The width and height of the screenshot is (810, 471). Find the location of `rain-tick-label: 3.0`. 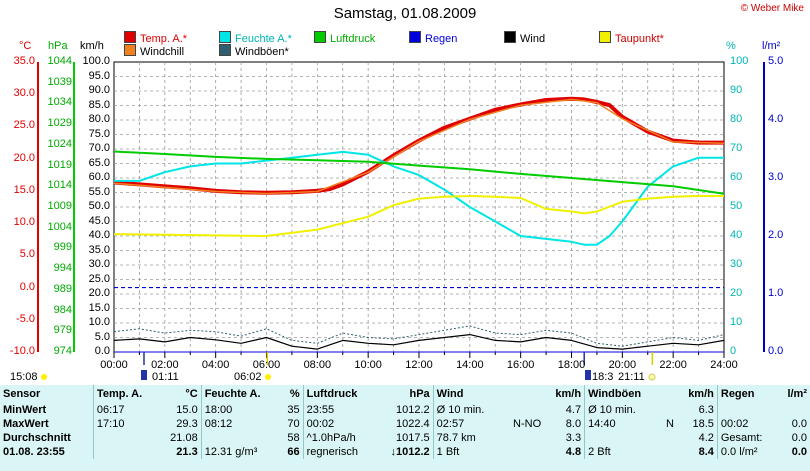

rain-tick-label: 3.0 is located at coordinates (776, 177).